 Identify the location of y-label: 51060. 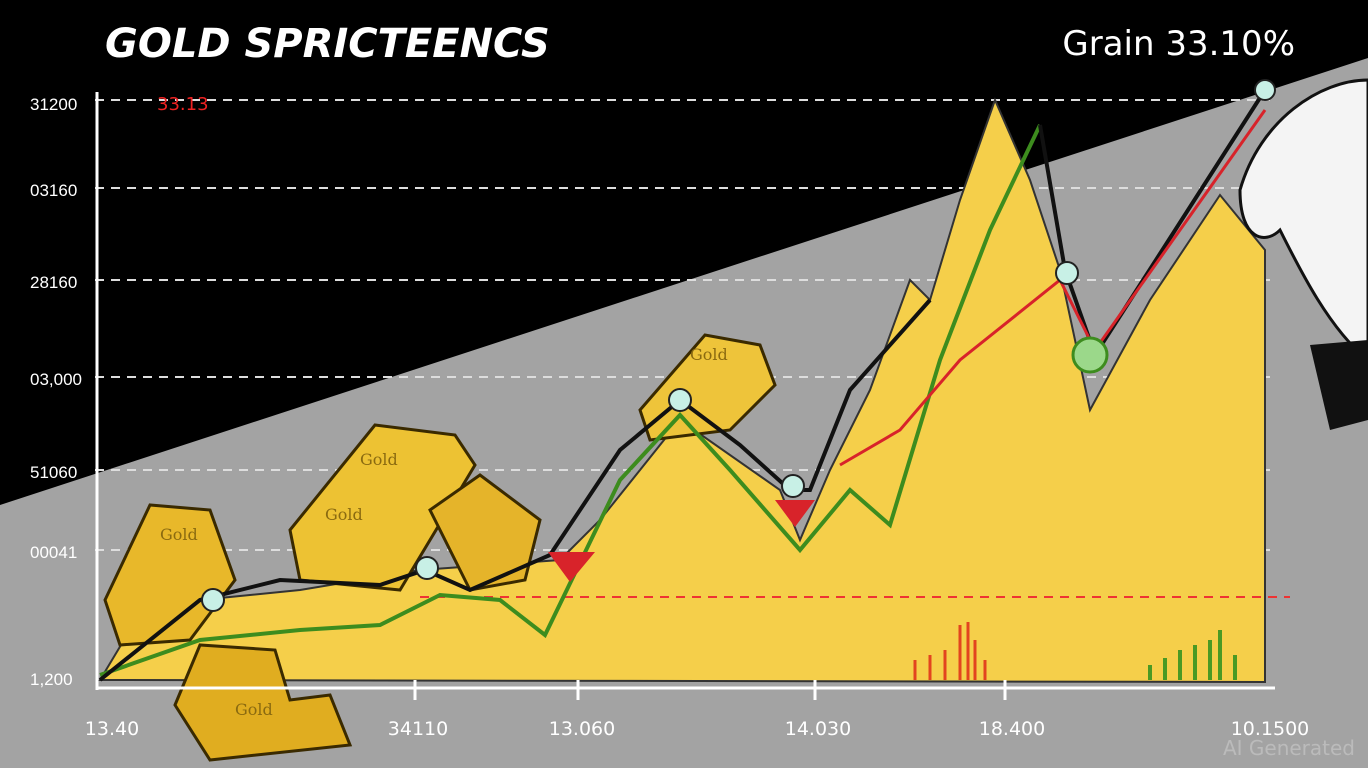
(53, 472).